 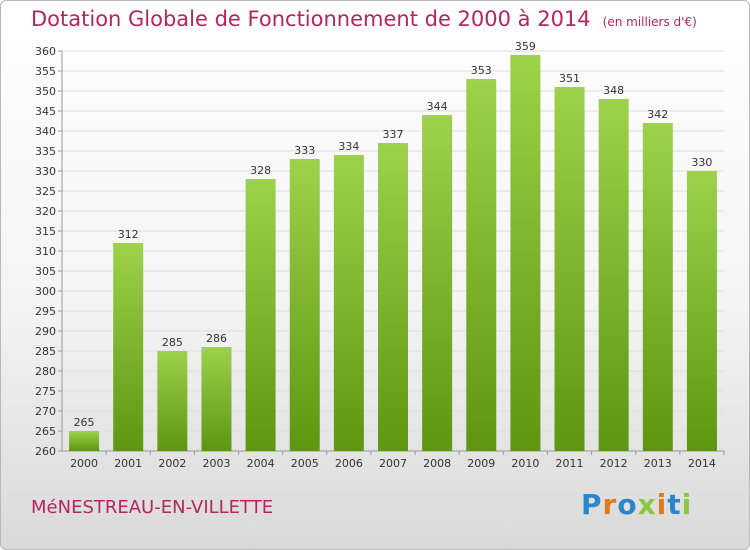 What do you see at coordinates (152, 507) in the screenshot?
I see `town-name: MéNESTREAU-EN-VILLETTE` at bounding box center [152, 507].